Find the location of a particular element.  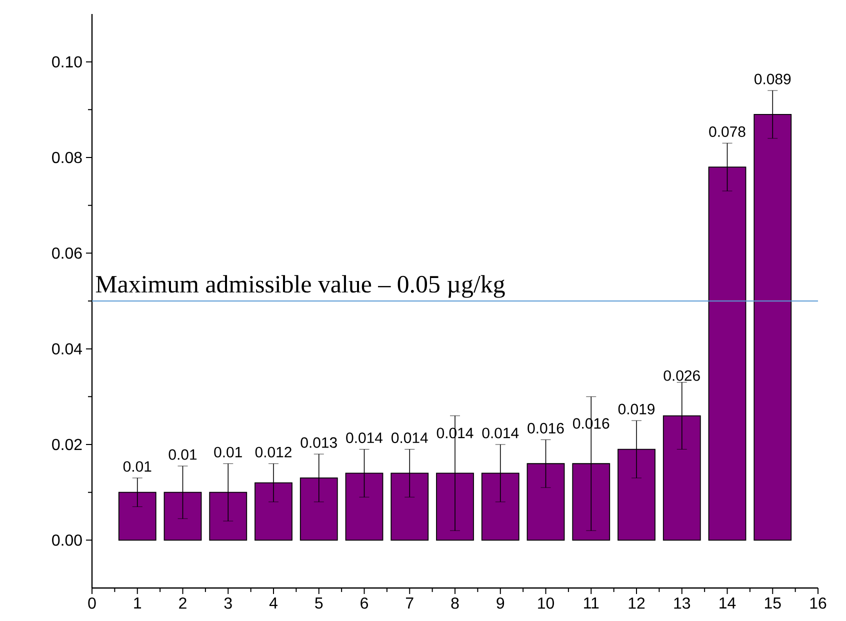

x-tick-label: 9 is located at coordinates (500, 603).